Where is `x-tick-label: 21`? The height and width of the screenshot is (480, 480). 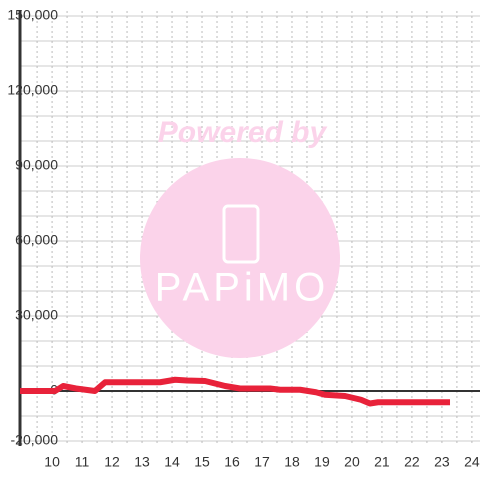 x-tick-label: 21 is located at coordinates (382, 462).